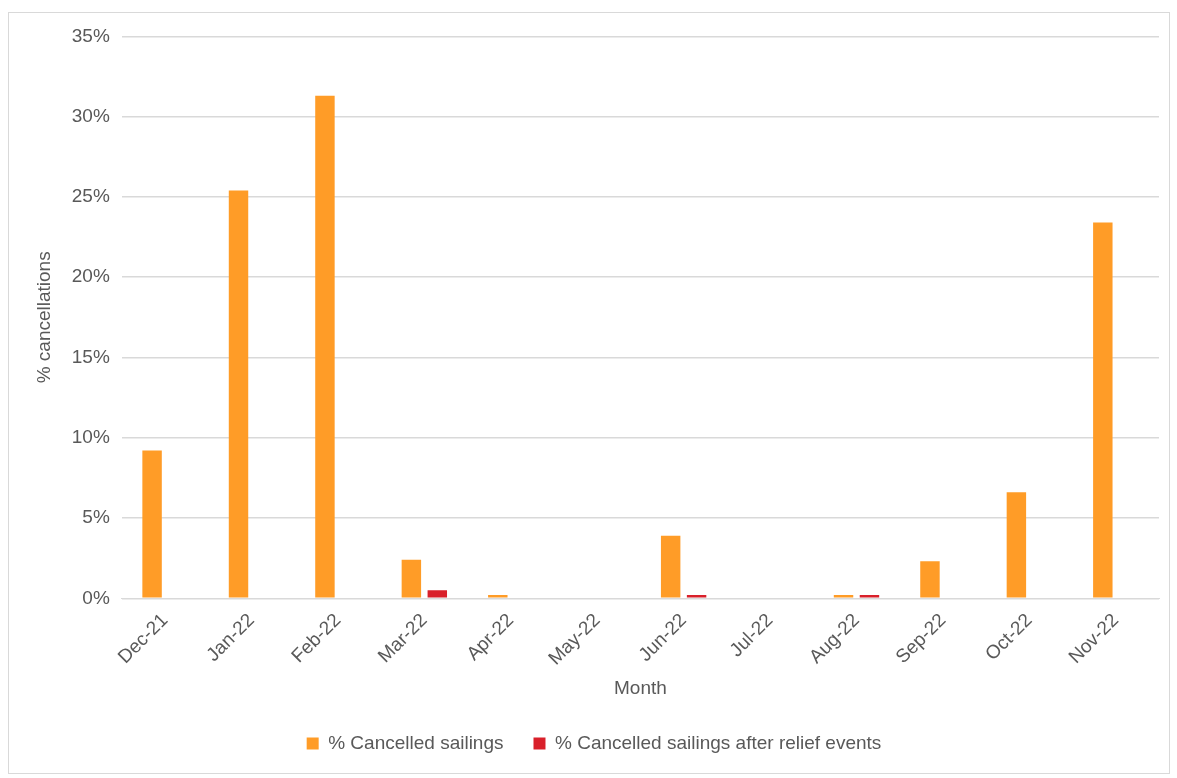 Image resolution: width=1177 pixels, height=778 pixels. I want to click on y-tick-label: 20%, so click(90, 276).